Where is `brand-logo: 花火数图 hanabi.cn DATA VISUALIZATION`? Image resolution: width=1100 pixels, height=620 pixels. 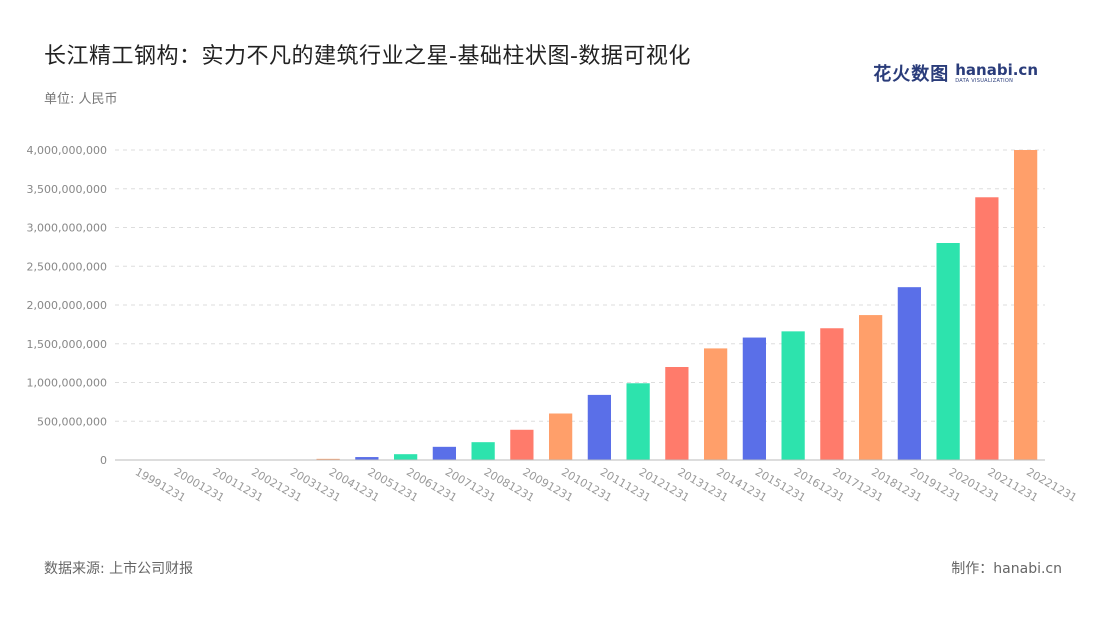
brand-logo: 花火数图 hanabi.cn DATA VISUALIZATION is located at coordinates (955, 73).